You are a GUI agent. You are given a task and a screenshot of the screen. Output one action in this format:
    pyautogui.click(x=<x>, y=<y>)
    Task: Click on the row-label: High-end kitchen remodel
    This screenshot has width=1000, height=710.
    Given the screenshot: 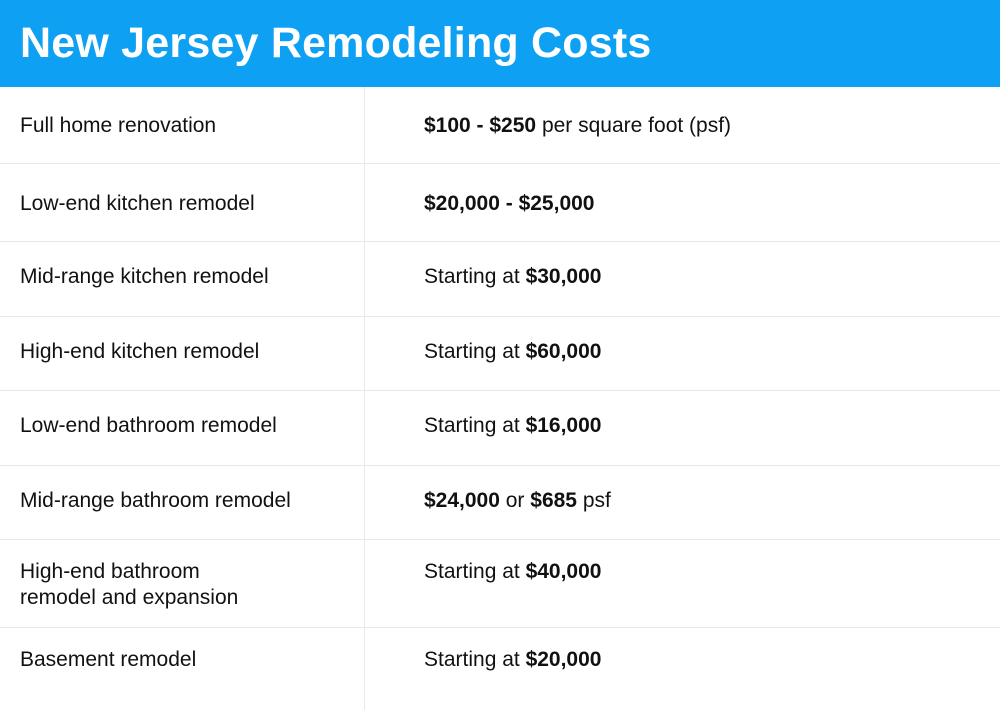 What is the action you would take?
    pyautogui.click(x=140, y=351)
    